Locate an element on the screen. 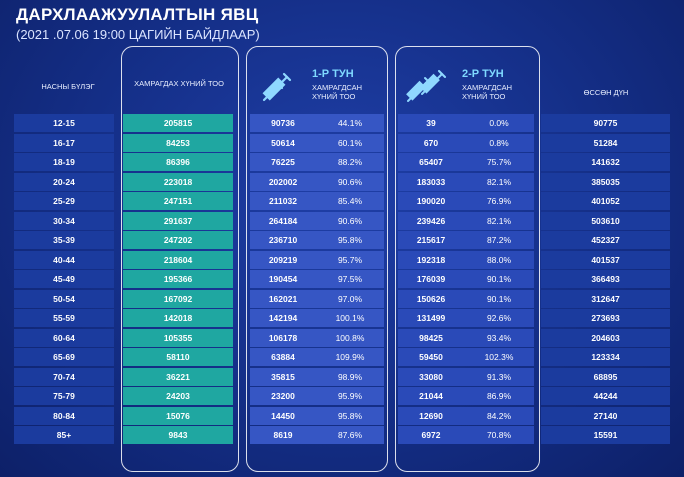 The height and width of the screenshot is (477, 684). dose1-percent-cell: 44.1% is located at coordinates (350, 123).